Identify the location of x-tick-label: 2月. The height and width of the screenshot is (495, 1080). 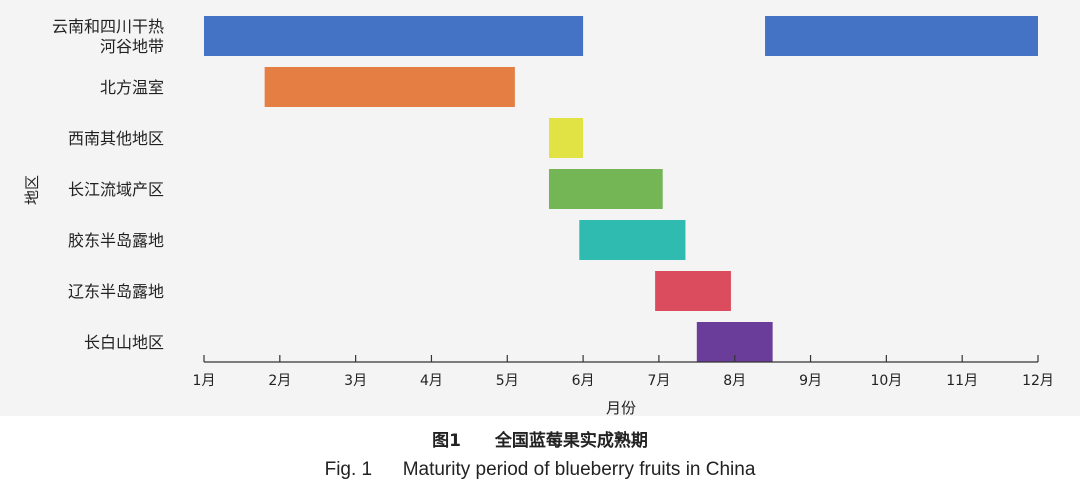
(279, 381).